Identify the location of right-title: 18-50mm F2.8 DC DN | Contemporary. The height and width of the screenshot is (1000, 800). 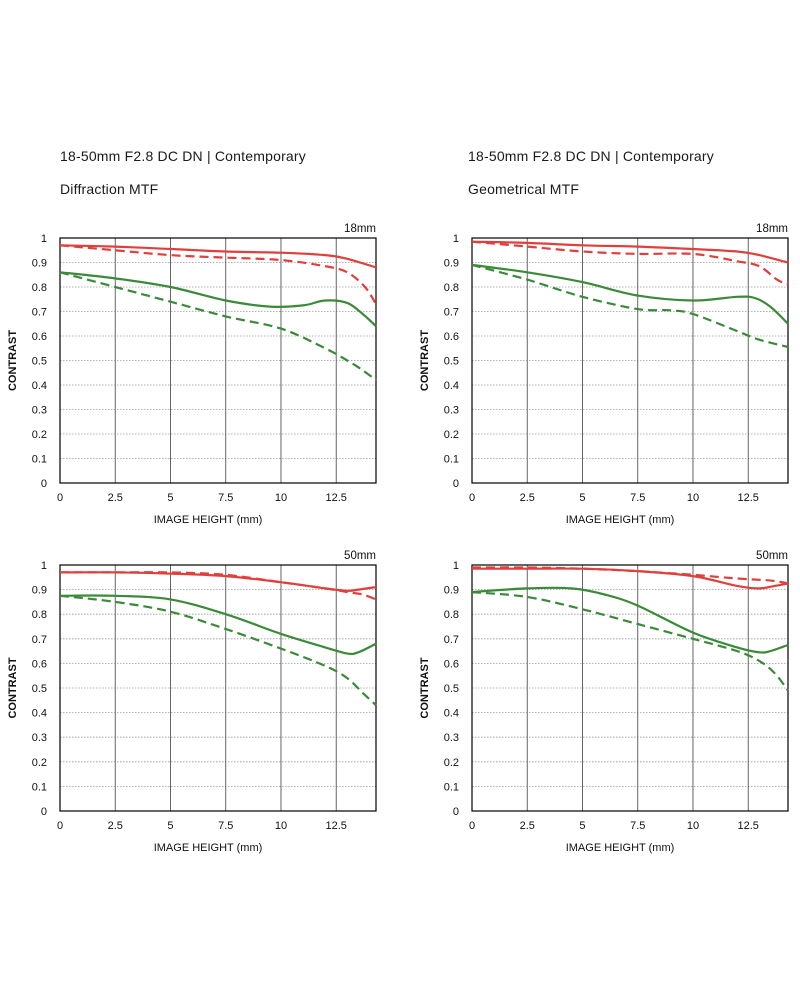
(591, 156).